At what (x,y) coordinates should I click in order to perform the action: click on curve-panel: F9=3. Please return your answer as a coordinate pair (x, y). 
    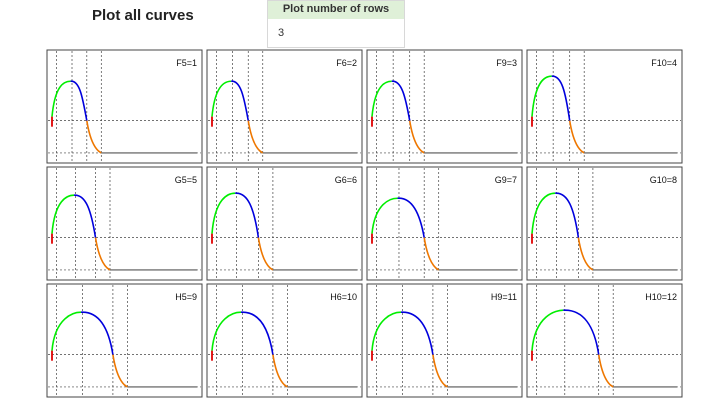
    Looking at the image, I should click on (444, 106).